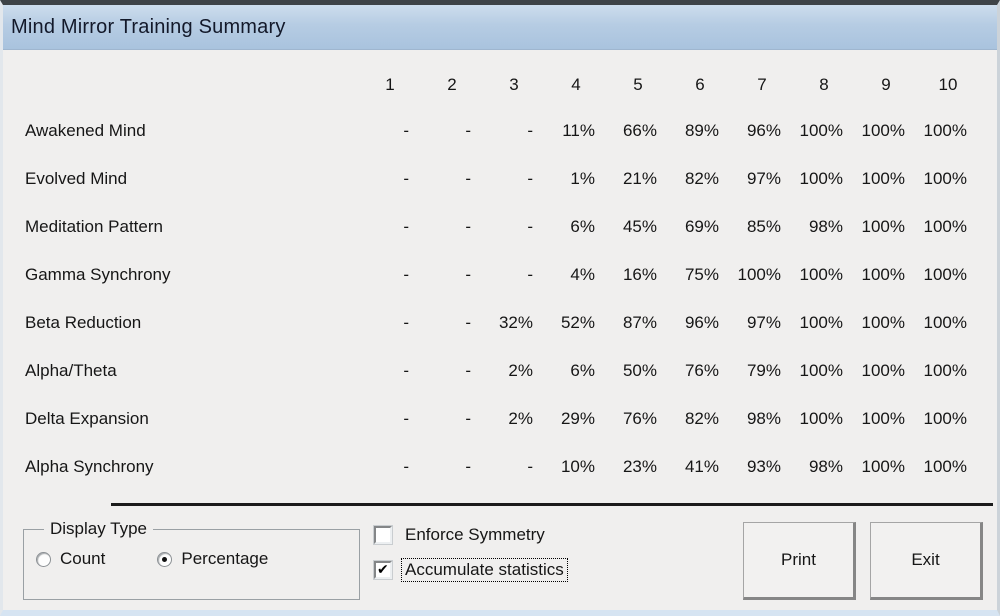 This screenshot has width=1000, height=616. I want to click on separator-line, so click(552, 504).